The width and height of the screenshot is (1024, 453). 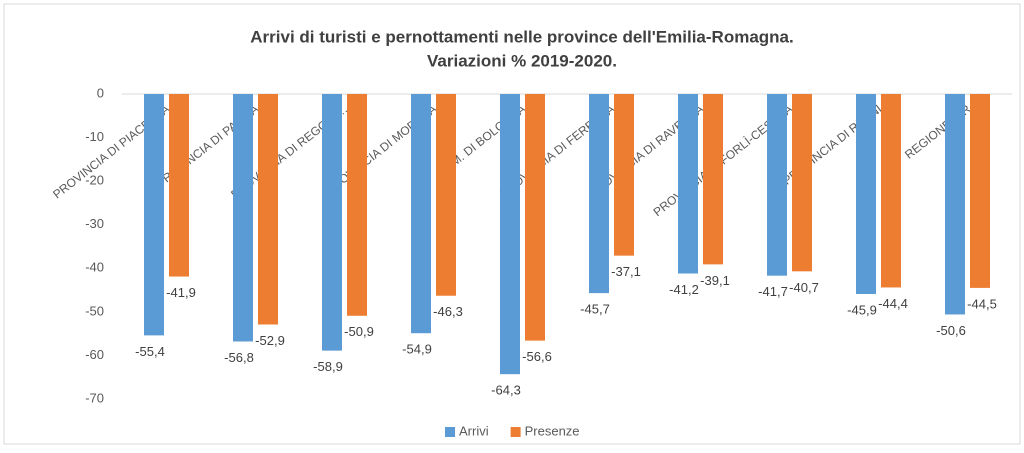 What do you see at coordinates (552, 430) in the screenshot?
I see `legend-label: Presenze` at bounding box center [552, 430].